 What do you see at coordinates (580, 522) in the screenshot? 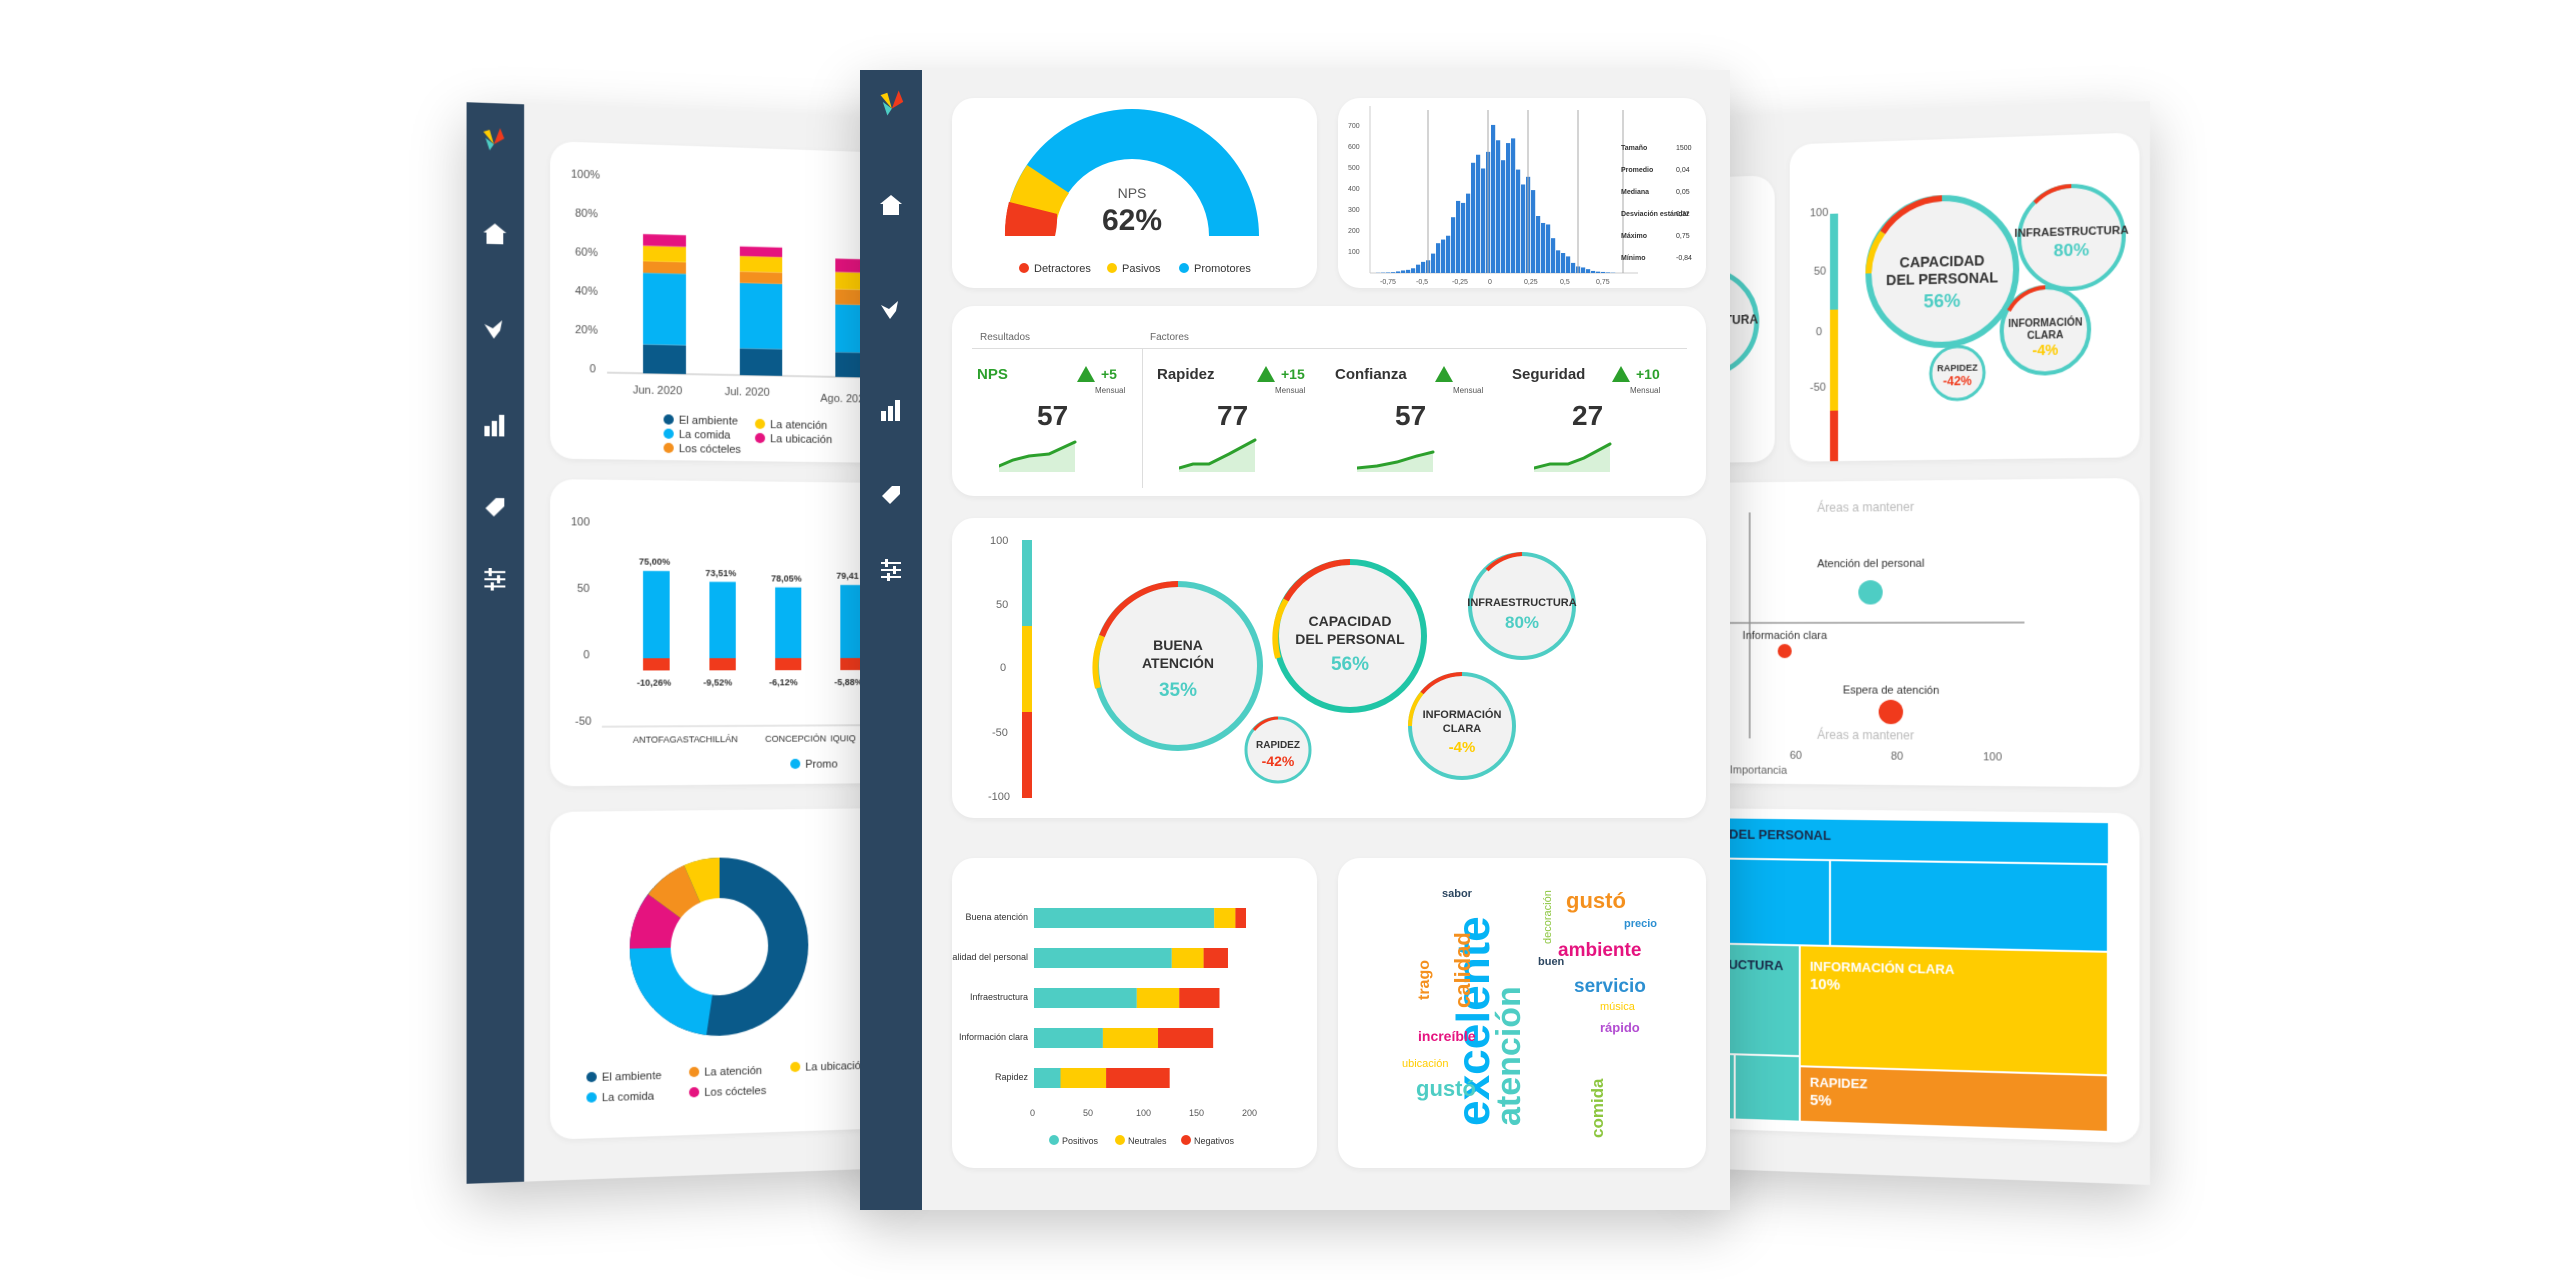
I see `svg-text: 100` at bounding box center [580, 522].